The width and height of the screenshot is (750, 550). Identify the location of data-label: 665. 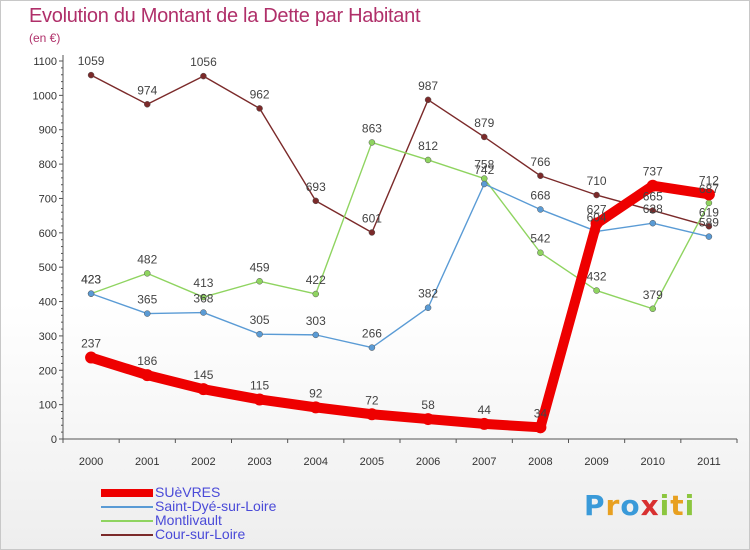
(653, 196).